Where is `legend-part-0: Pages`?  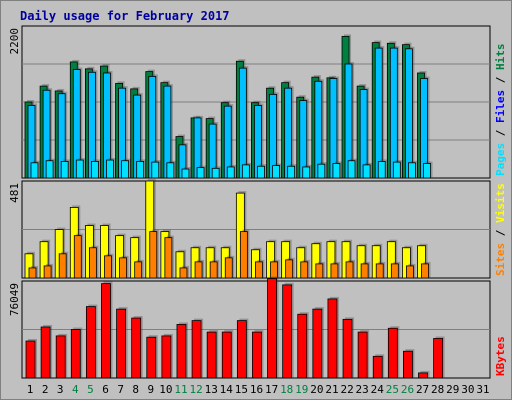 legend-part-0: Pages is located at coordinates (500, 159).